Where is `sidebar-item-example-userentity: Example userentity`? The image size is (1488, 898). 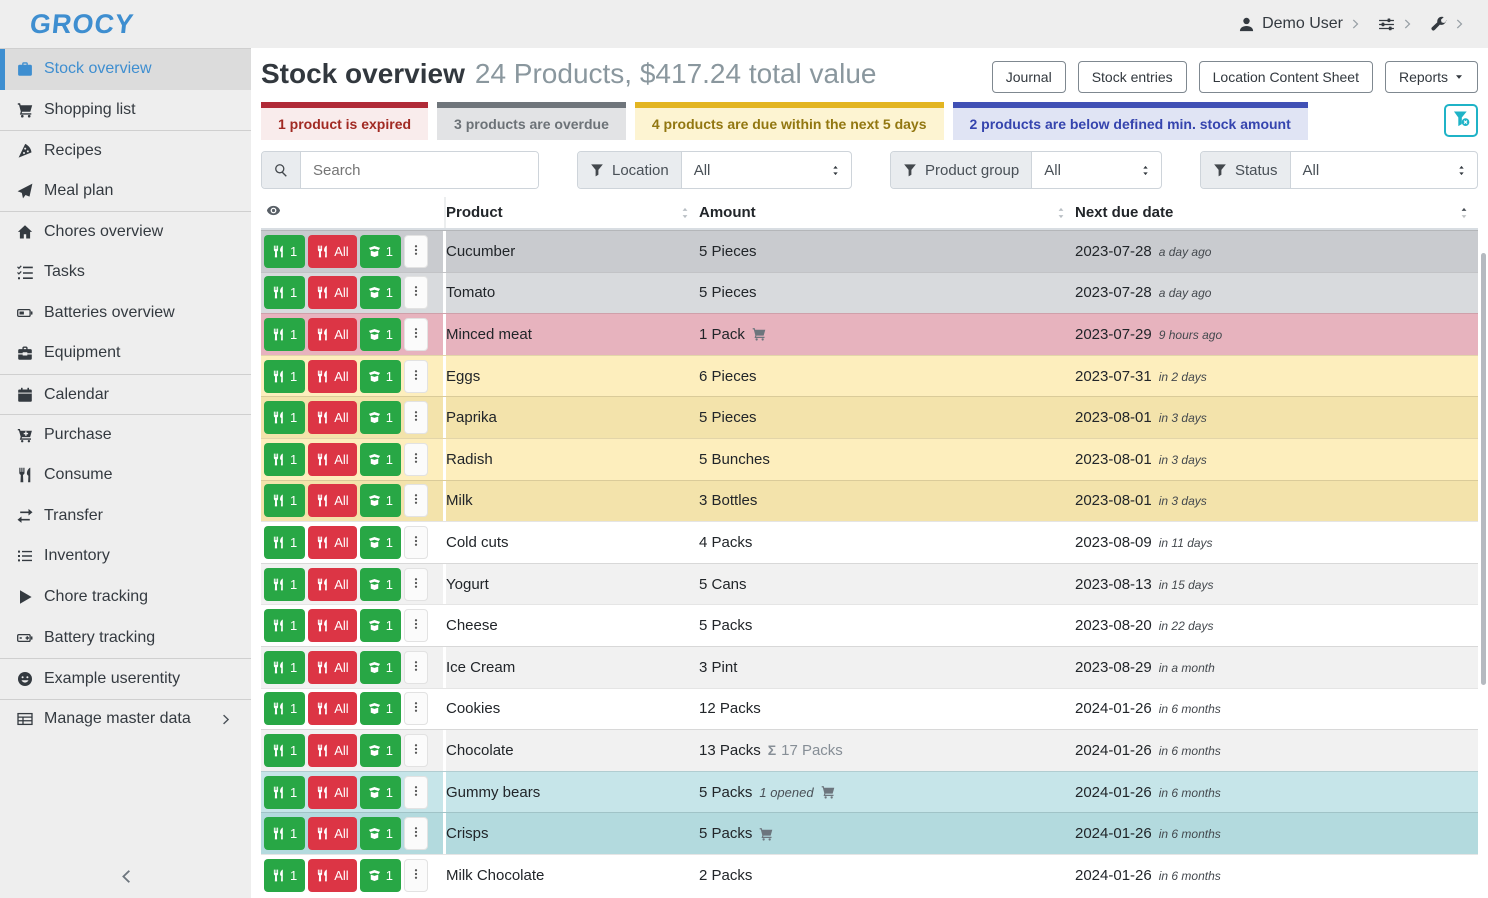
sidebar-item-example-userentity: Example userentity is located at coordinates (125, 678).